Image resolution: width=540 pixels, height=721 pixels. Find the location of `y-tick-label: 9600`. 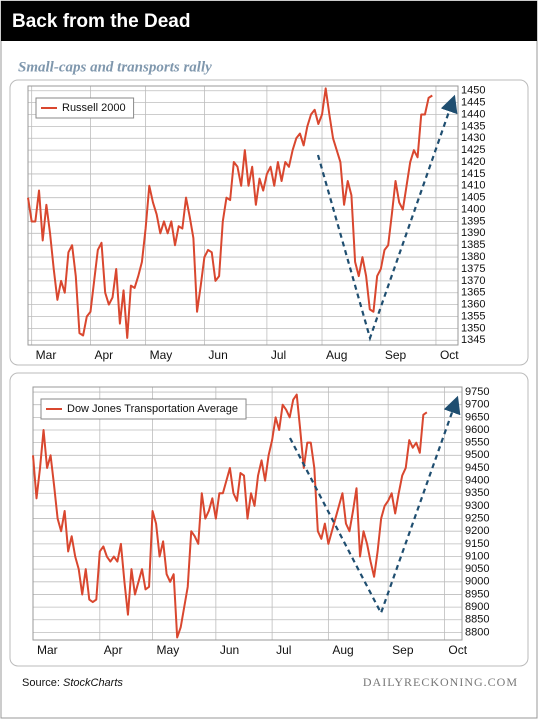

y-tick-label: 9600 is located at coordinates (477, 430).